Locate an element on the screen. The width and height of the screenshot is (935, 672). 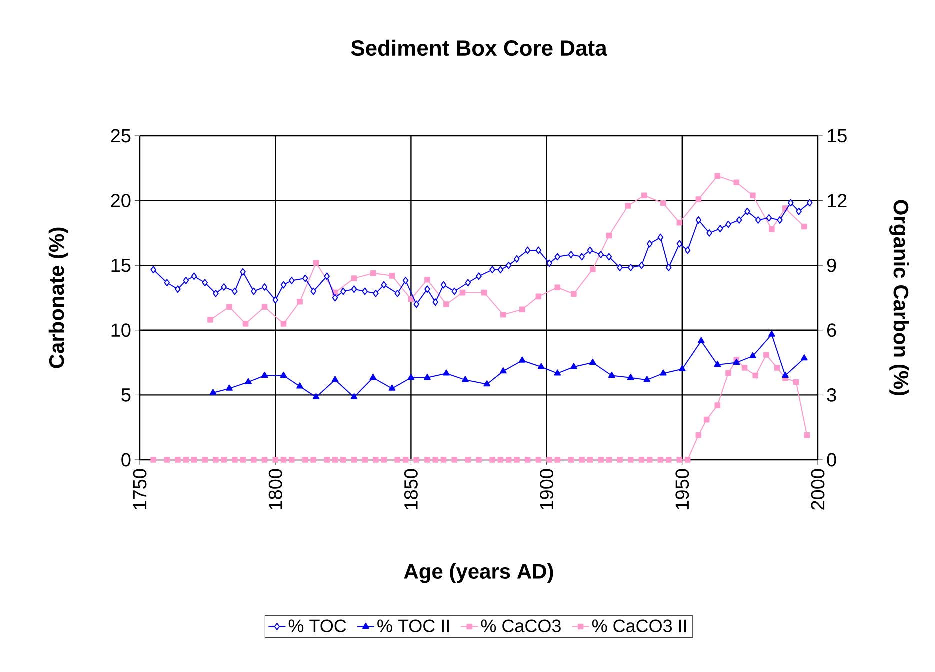
y-tick-label: 15 is located at coordinates (121, 265).